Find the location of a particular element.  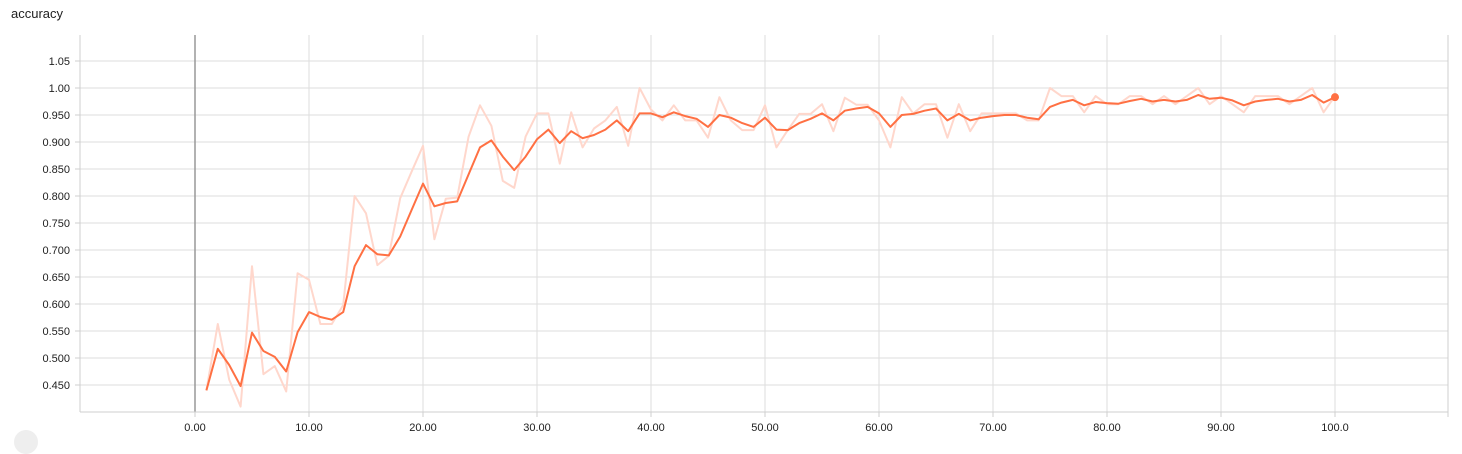

x-tick-label: 40.00 is located at coordinates (651, 428).